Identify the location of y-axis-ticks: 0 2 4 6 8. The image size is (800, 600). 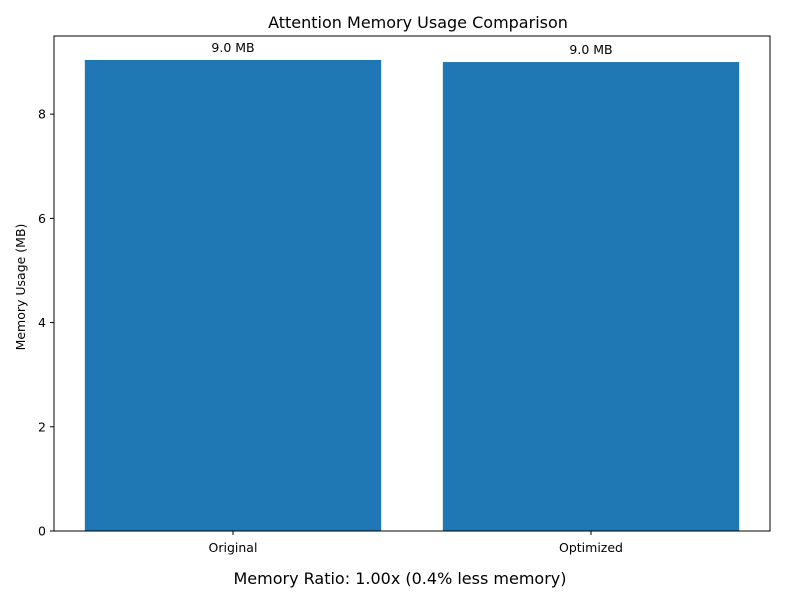
(46, 323).